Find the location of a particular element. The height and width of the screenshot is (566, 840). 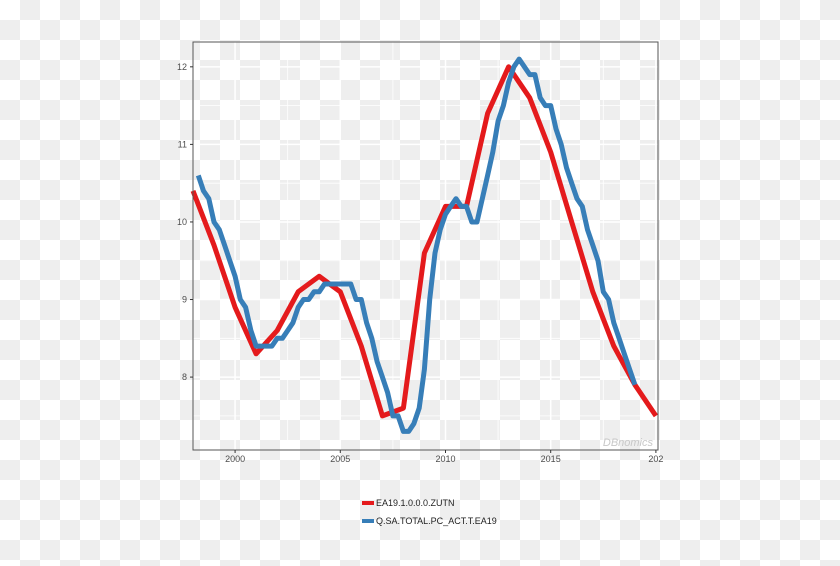

y-tick-label: 10 is located at coordinates (182, 222).